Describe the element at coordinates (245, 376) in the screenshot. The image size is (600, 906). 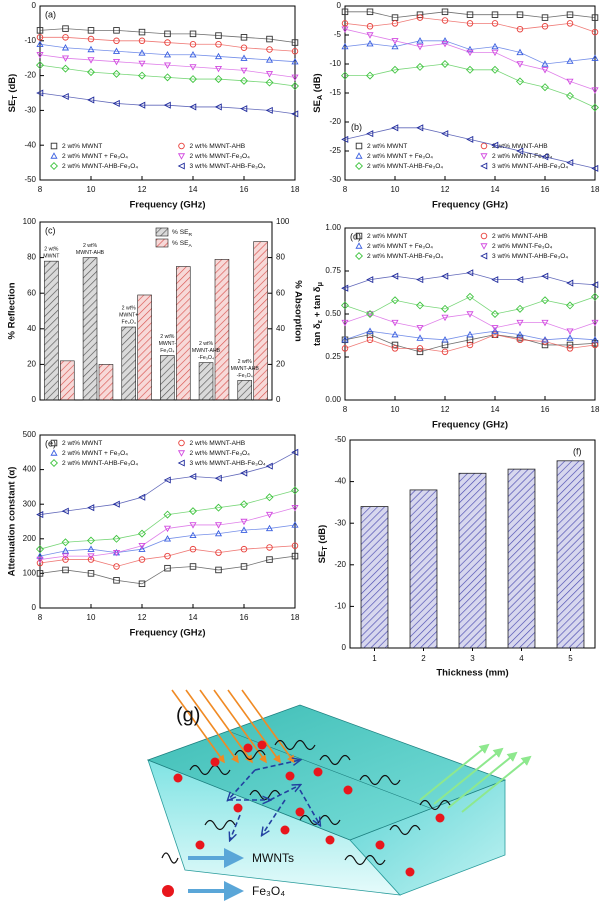
I see `category-label: -Fe₃O₄` at that location.